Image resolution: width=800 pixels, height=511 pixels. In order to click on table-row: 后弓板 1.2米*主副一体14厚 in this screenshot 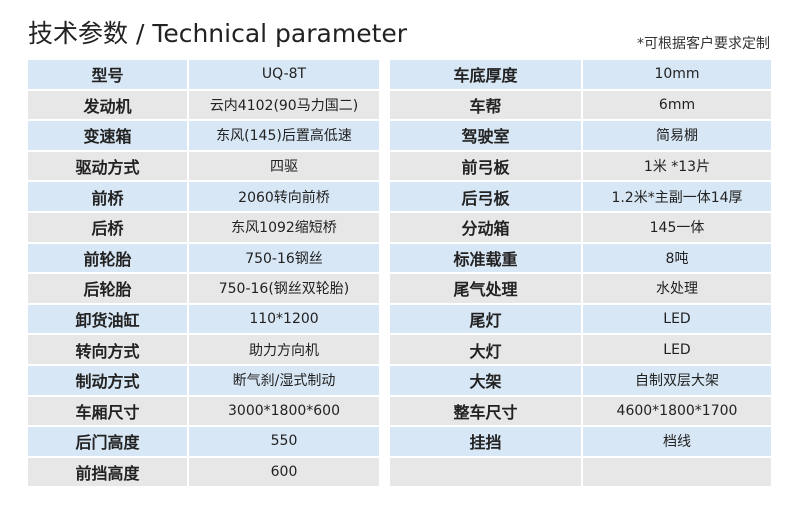, I will do `click(580, 197)`.